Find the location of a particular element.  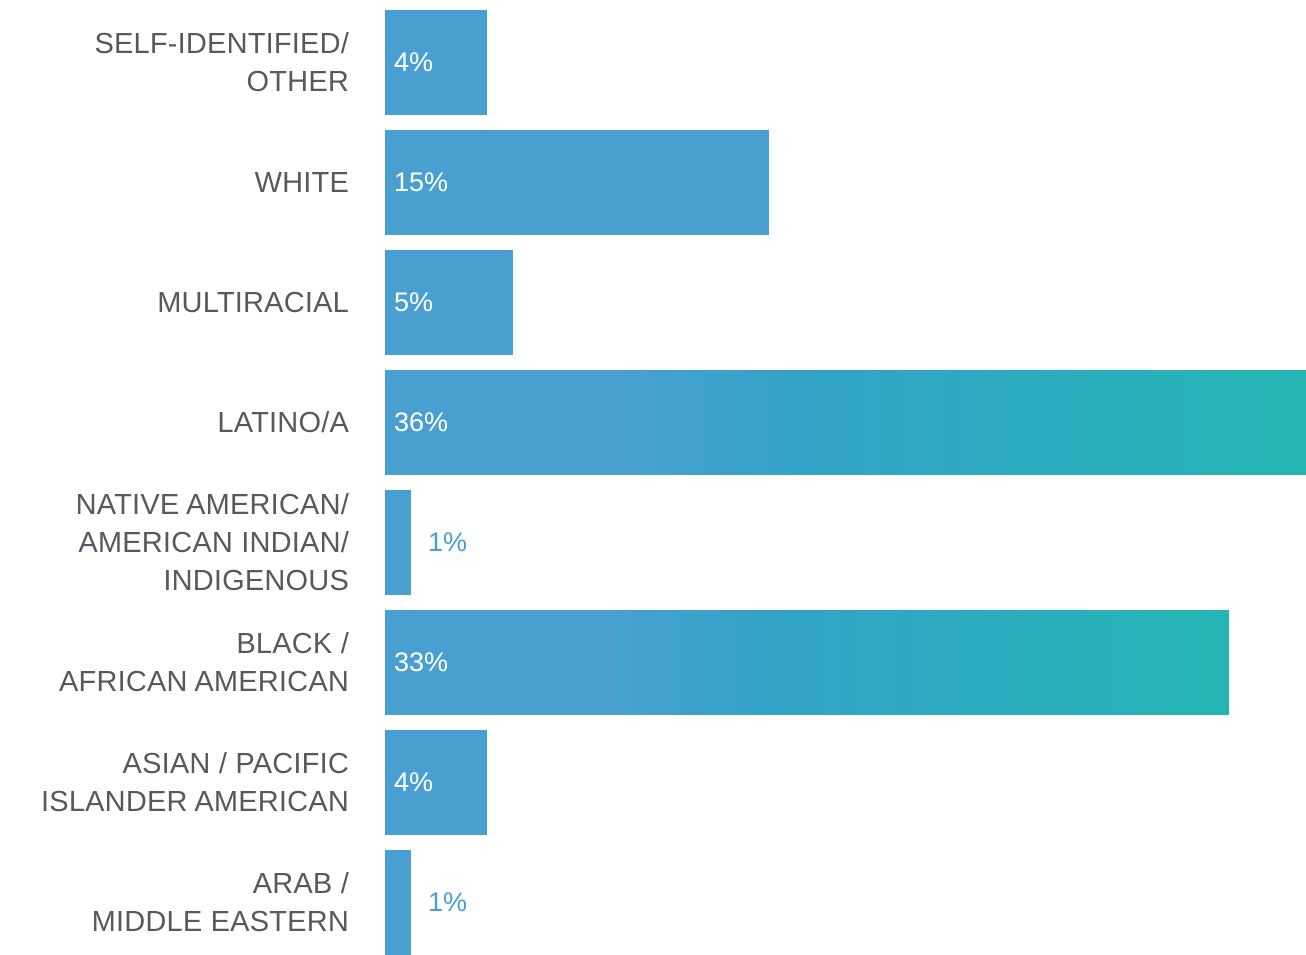

value-label: 5% is located at coordinates (414, 302).